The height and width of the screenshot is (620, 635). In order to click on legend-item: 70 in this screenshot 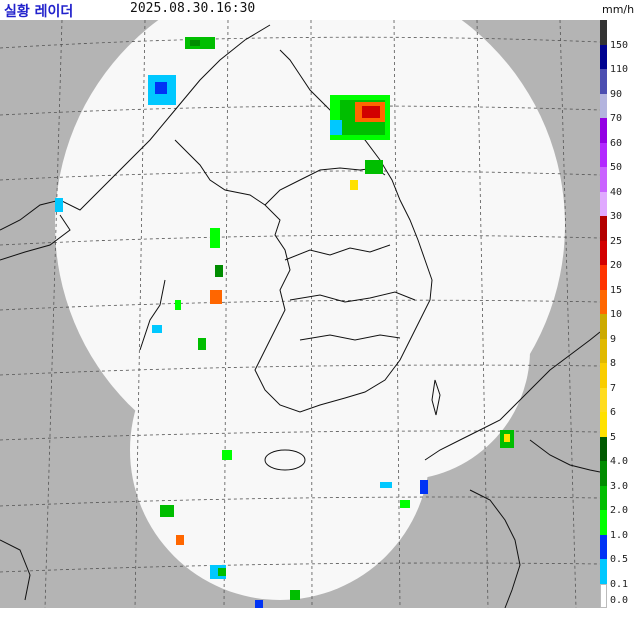, I will do `click(617, 108)`.